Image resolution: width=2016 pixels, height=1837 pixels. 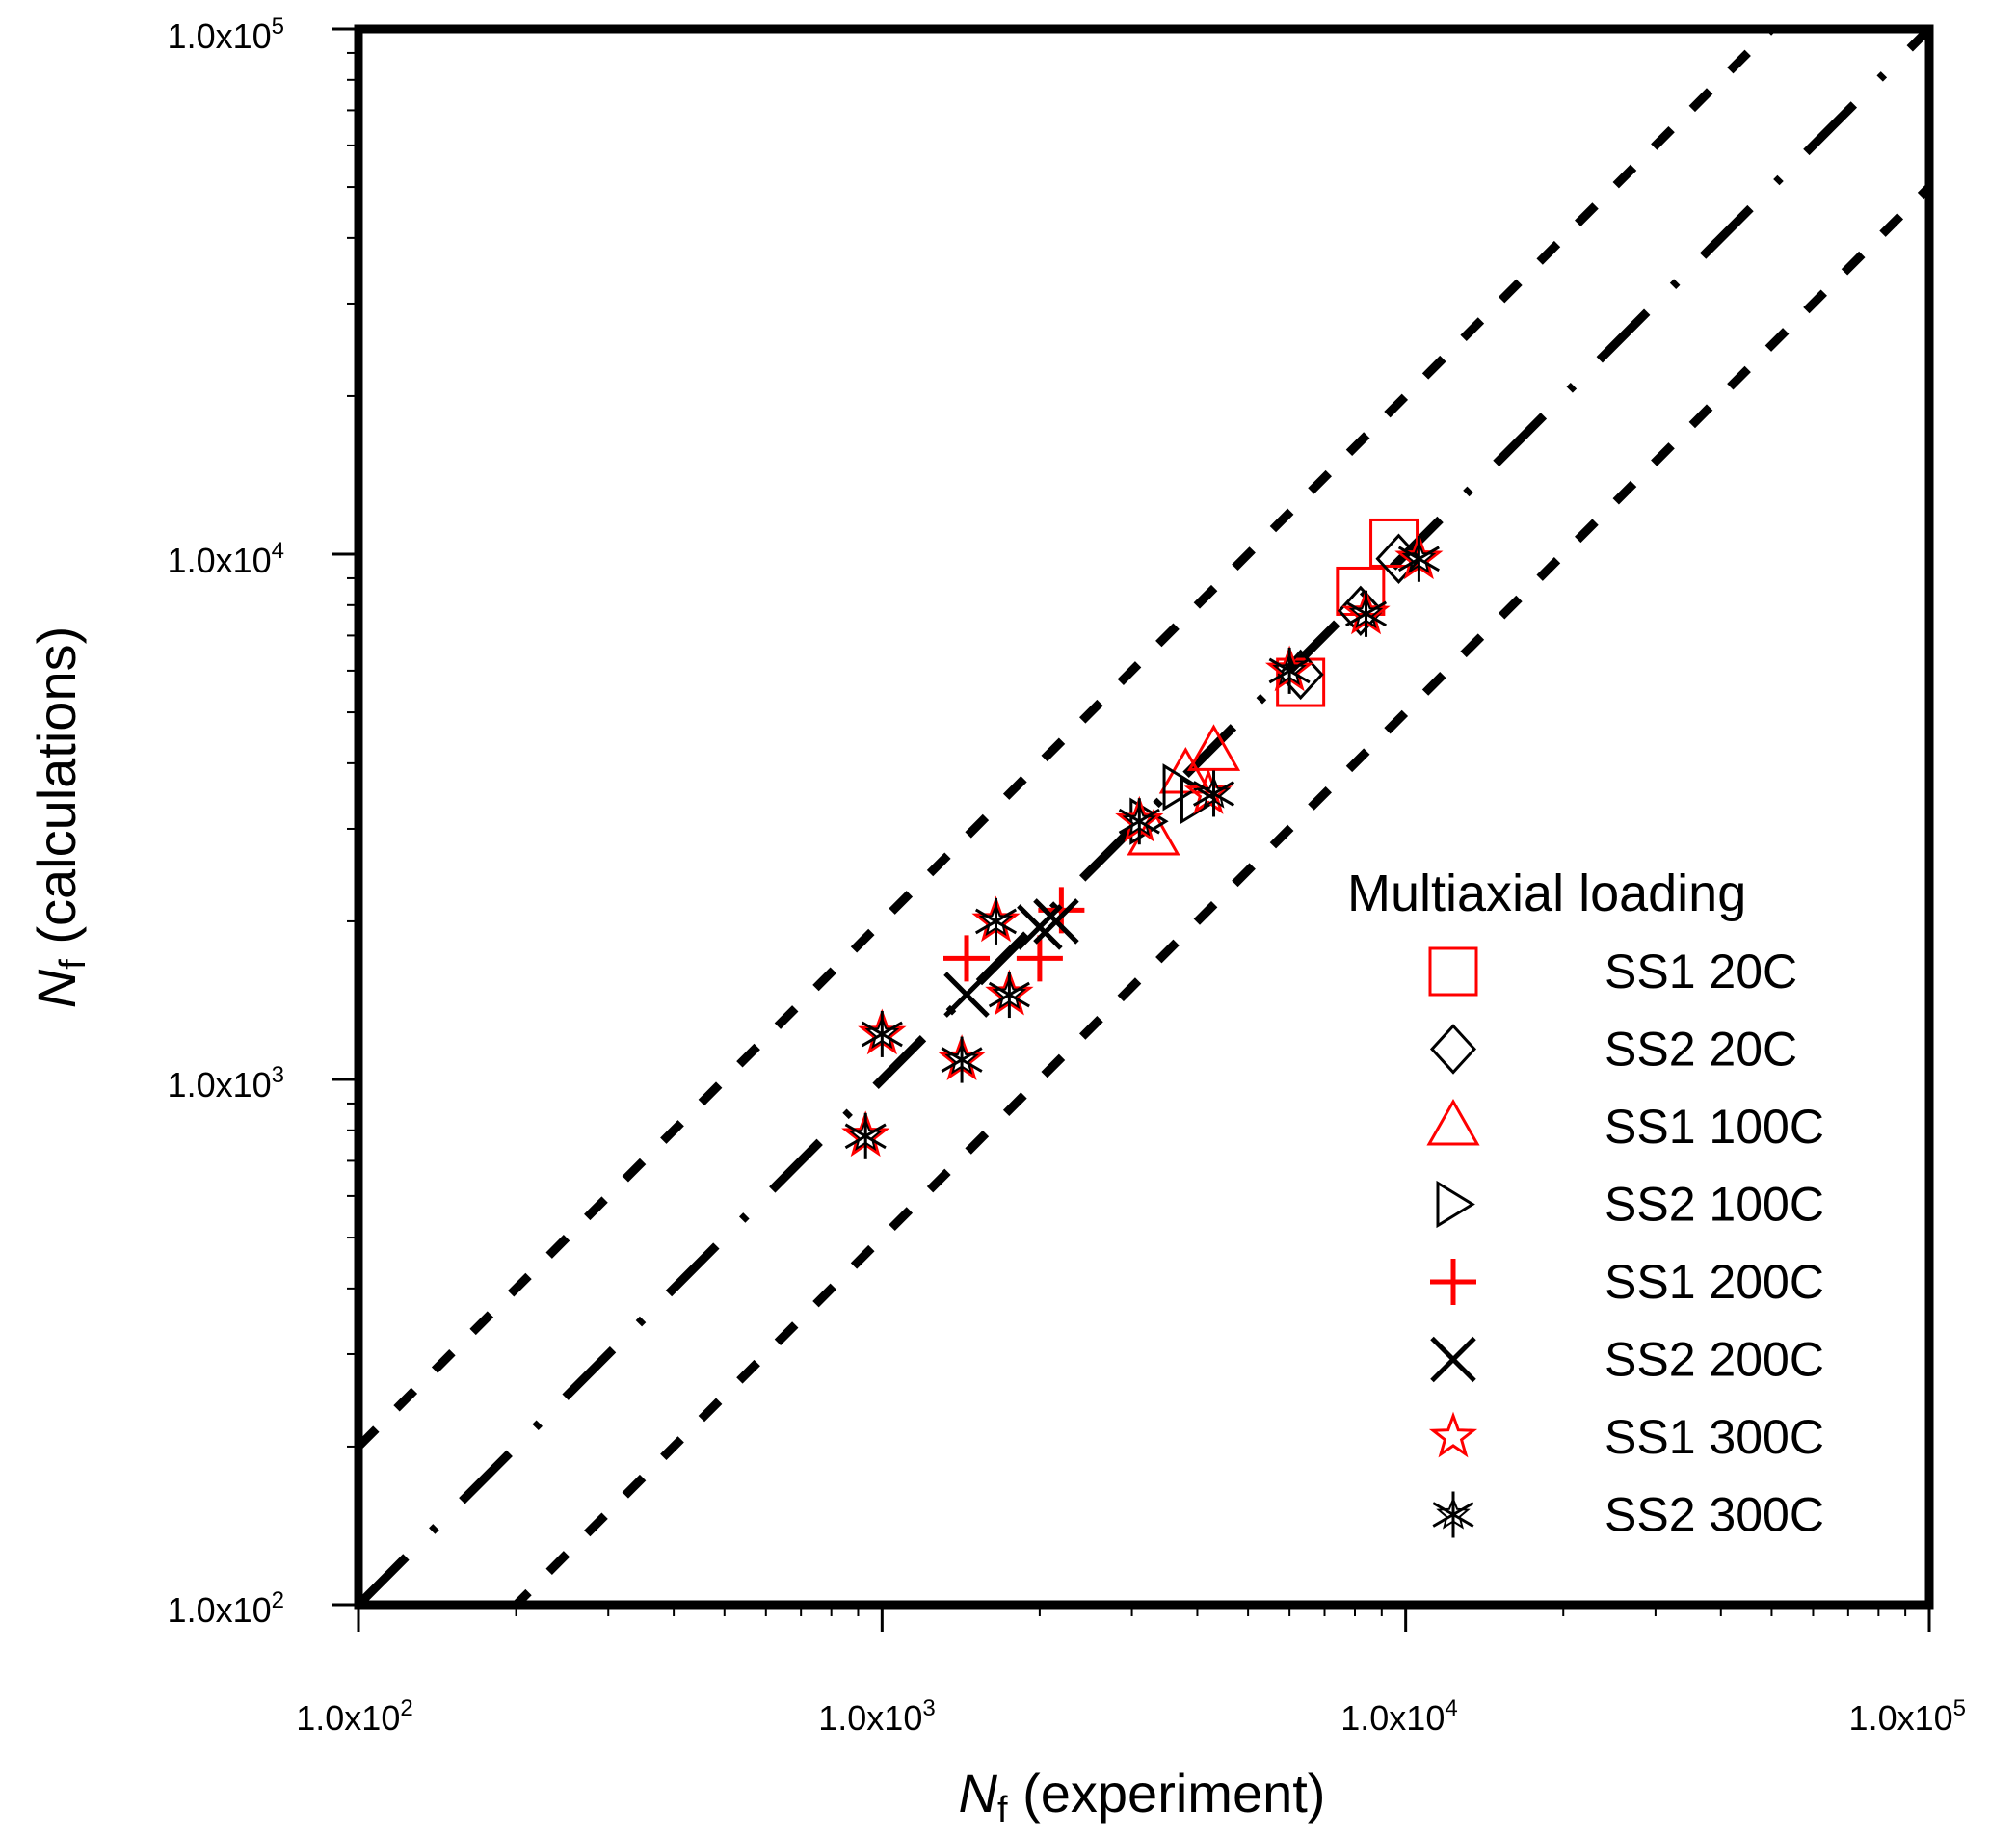 I want to click on legend-marker-plus, so click(x=1453, y=1282).